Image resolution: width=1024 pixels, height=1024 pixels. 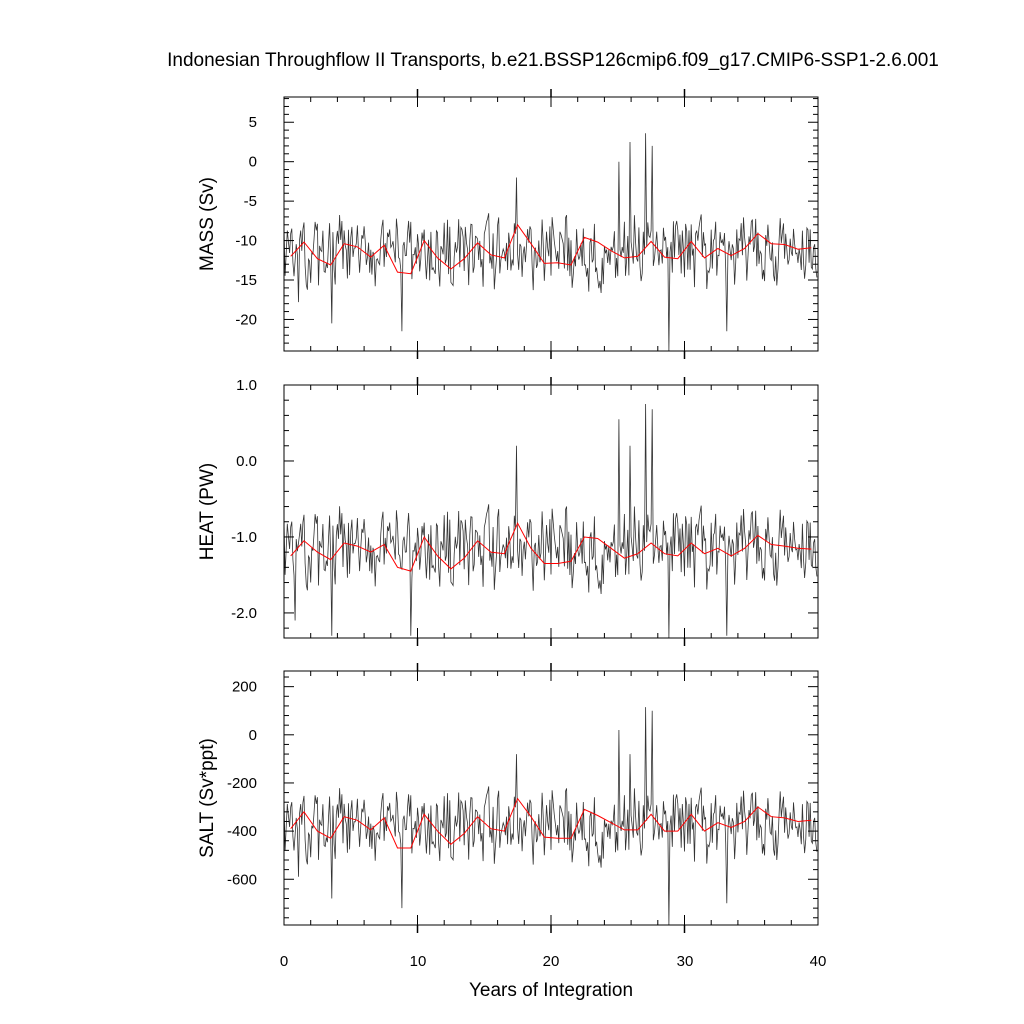 I want to click on y-axis-label: MASS (Sv), so click(x=207, y=224).